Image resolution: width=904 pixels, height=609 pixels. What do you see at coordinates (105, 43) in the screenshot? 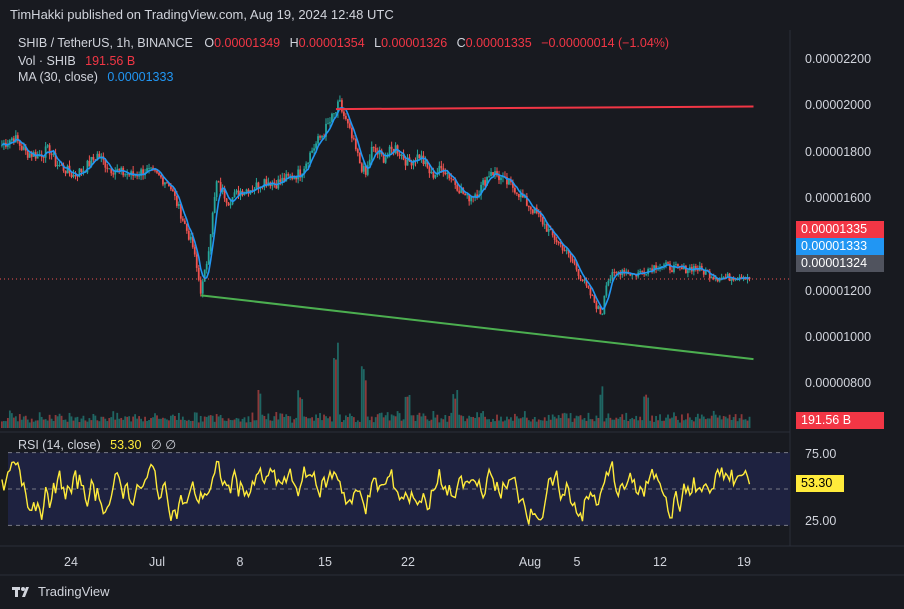
I see `symbol-label: SHIB / TetherUS, 1h, BINANCE` at bounding box center [105, 43].